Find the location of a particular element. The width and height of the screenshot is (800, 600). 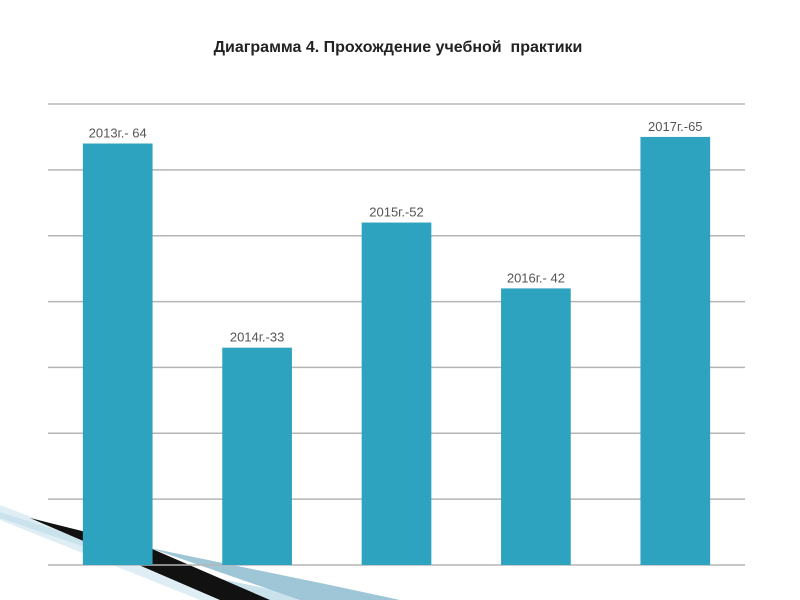

decoration is located at coordinates (200, 552).